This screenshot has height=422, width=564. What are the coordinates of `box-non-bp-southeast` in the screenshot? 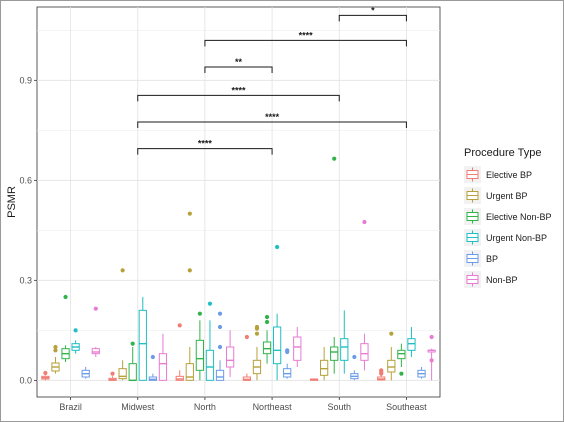 It's located at (431, 357).